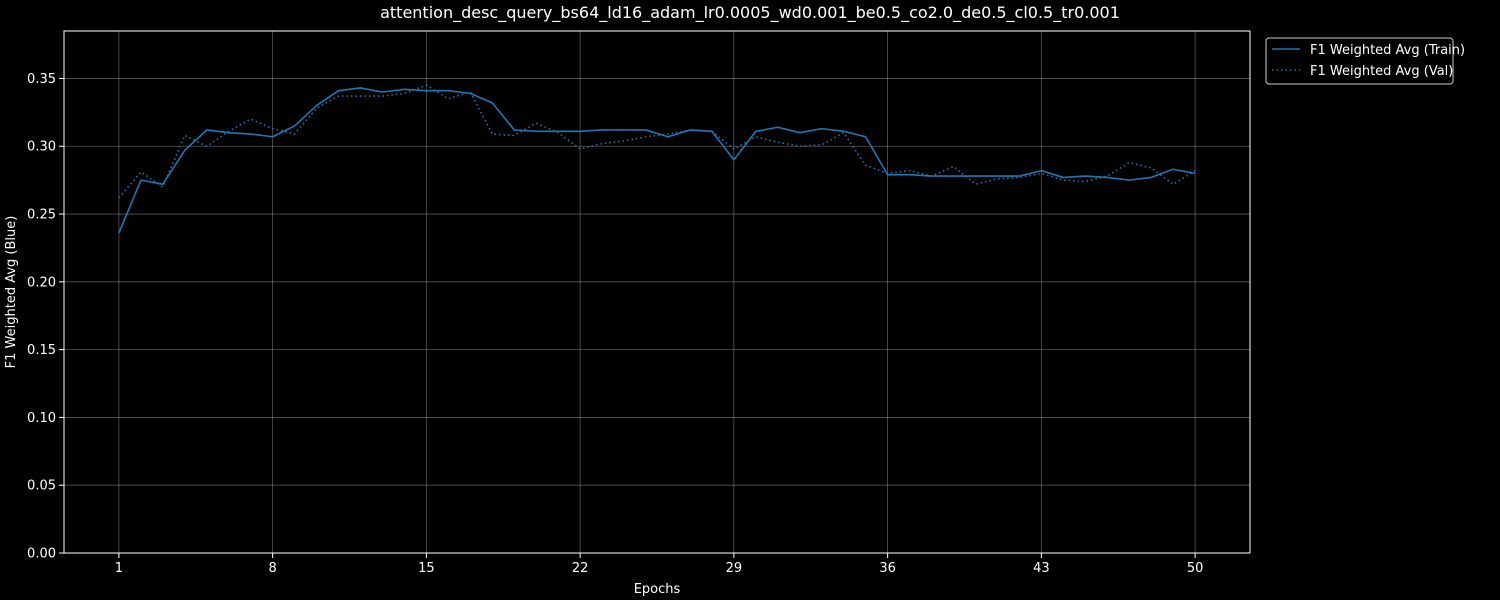 This screenshot has width=1500, height=600. I want to click on x-axis: 1 8 15 22 29 36 43 50, so click(659, 564).